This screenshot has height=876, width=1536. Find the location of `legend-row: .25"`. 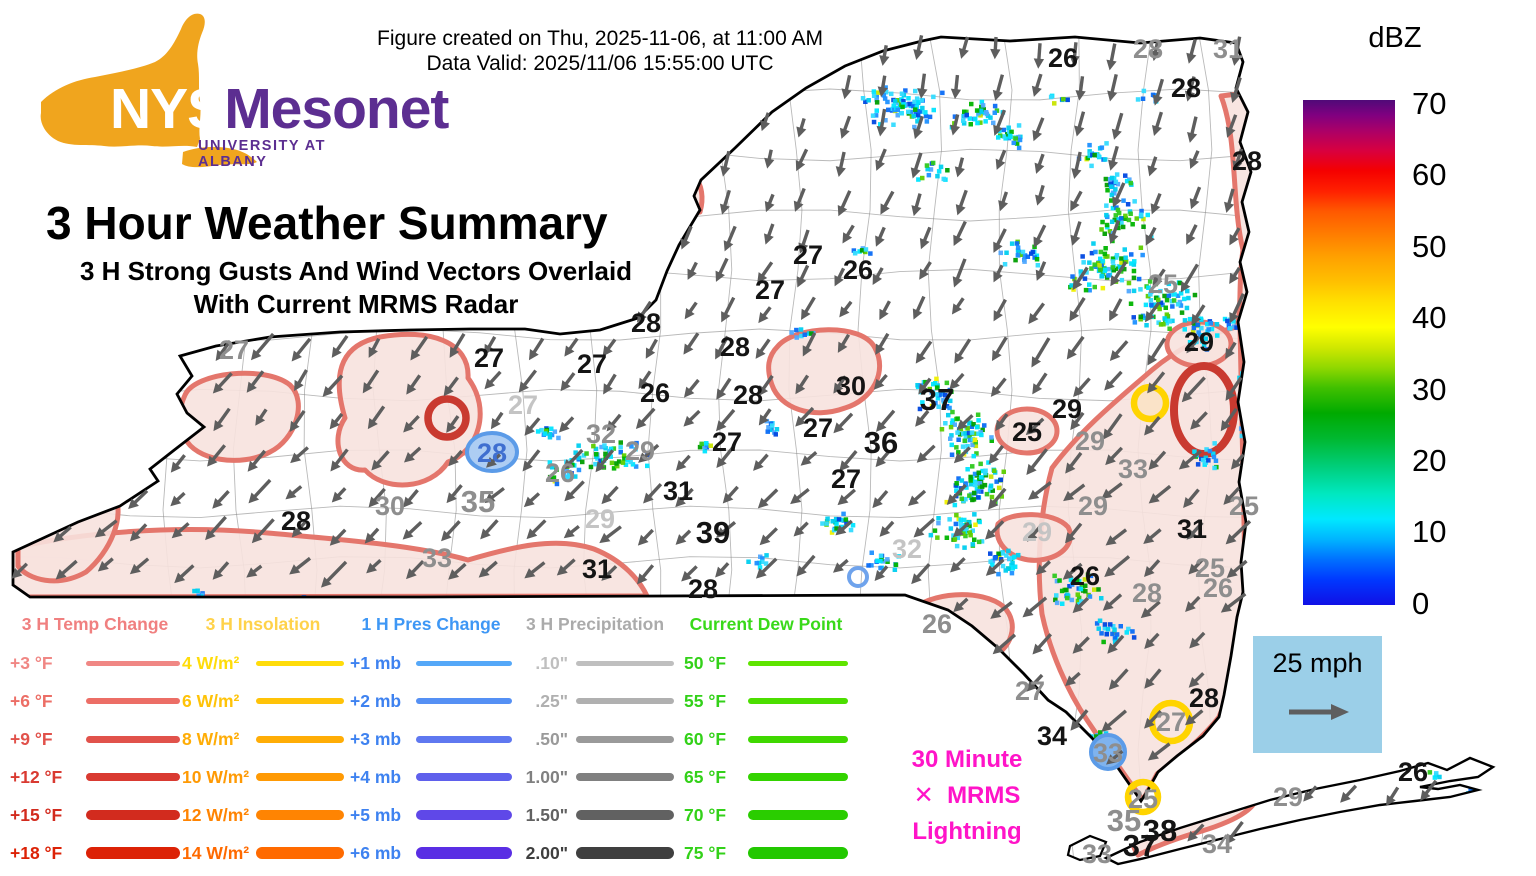

legend-row: .25" is located at coordinates (595, 701).